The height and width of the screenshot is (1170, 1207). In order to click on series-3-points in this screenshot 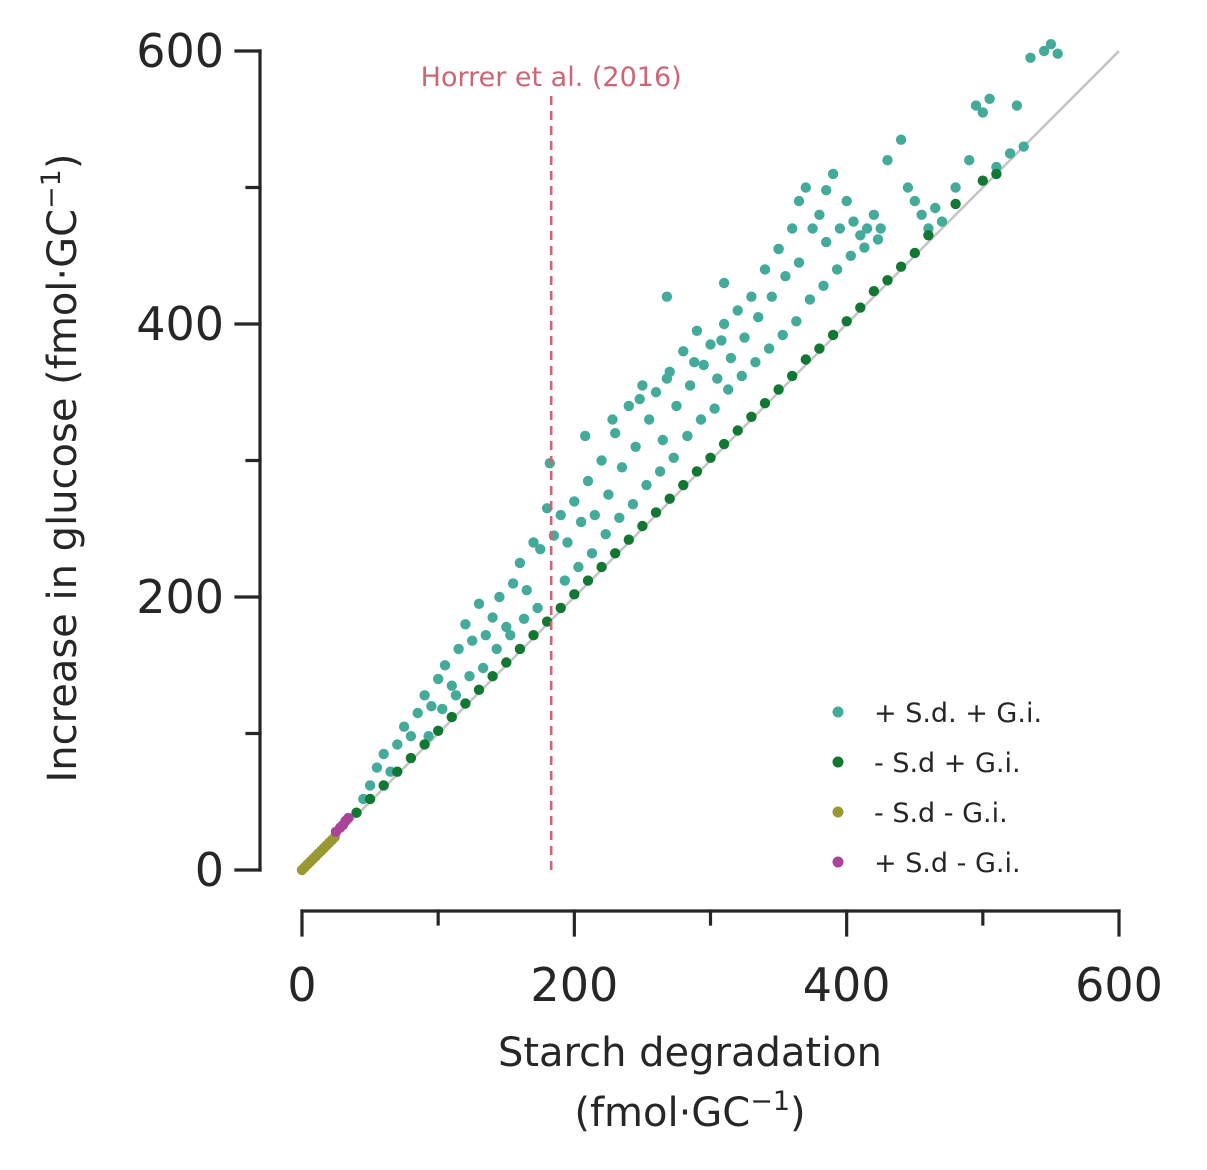, I will do `click(318, 854)`.